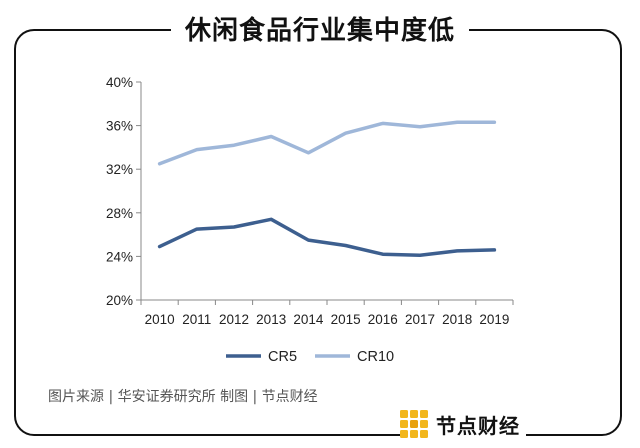  What do you see at coordinates (346, 319) in the screenshot?
I see `x-tick-label: 2015` at bounding box center [346, 319].